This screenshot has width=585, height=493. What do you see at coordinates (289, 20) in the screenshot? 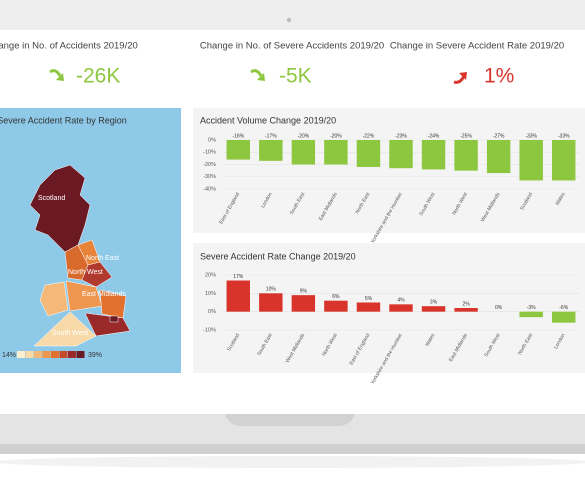
I see `camera` at bounding box center [289, 20].